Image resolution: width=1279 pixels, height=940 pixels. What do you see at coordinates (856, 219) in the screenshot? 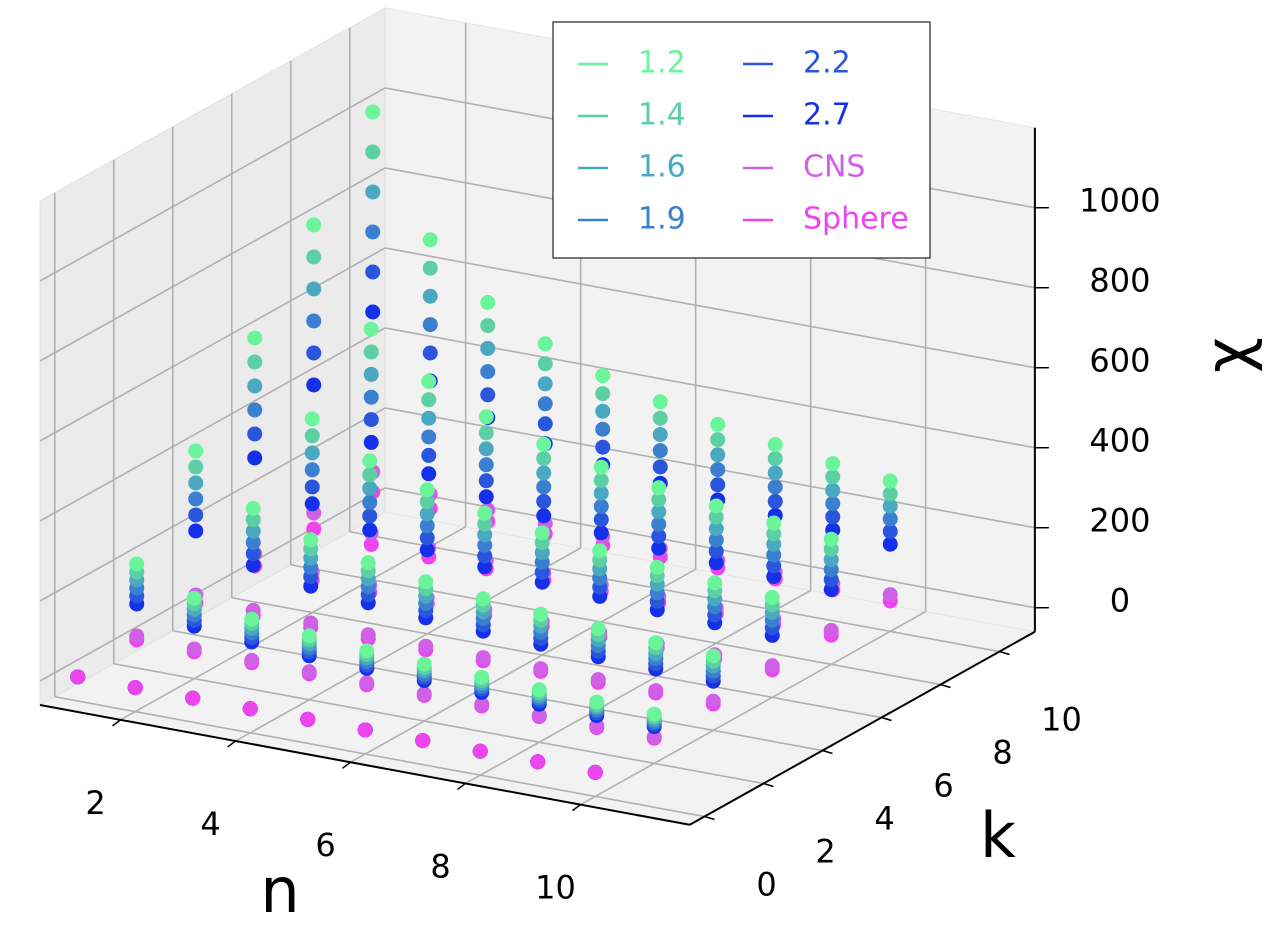
I see `legend-label: Sphere` at bounding box center [856, 219].